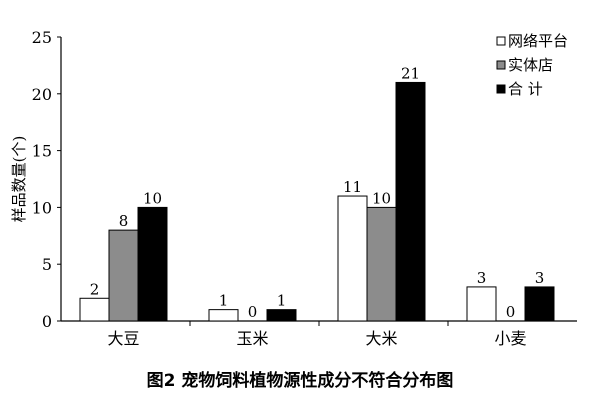 The width and height of the screenshot is (600, 404). Describe the element at coordinates (538, 41) in the screenshot. I see `legend-label: 网络平台` at that location.